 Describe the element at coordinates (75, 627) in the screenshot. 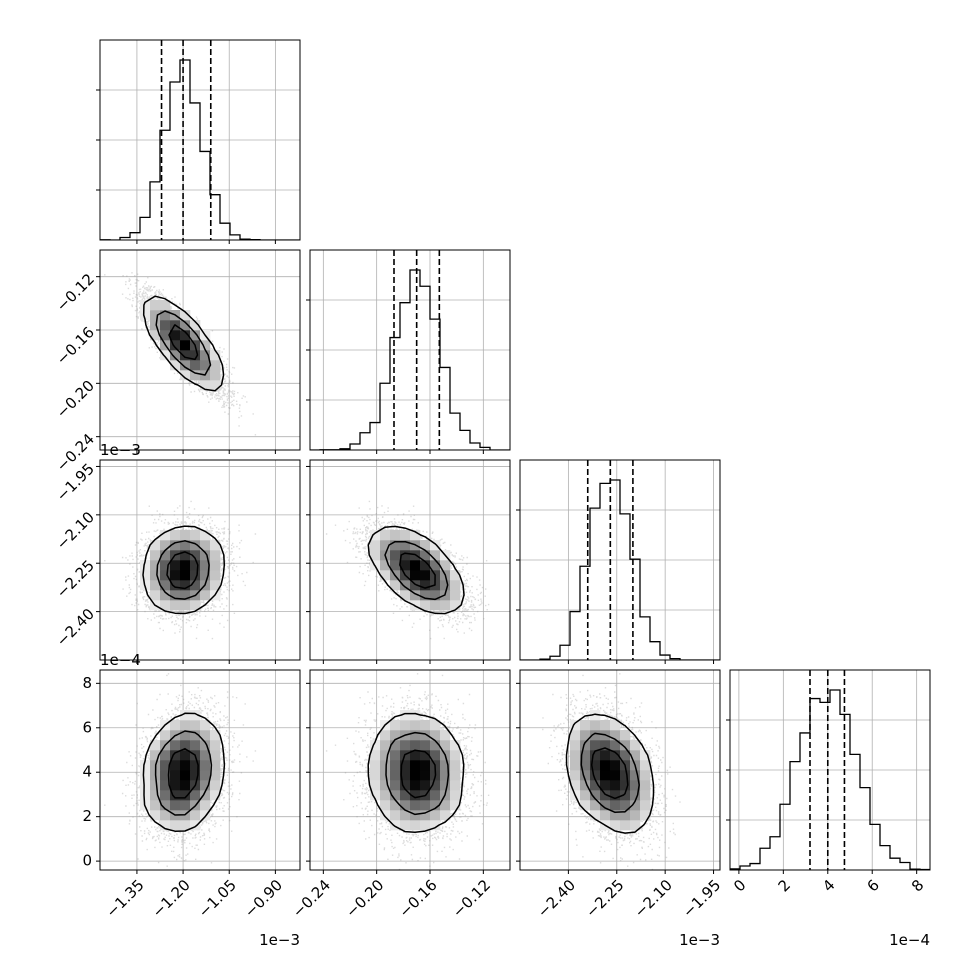

I see `y-tick-label: −2.40` at that location.